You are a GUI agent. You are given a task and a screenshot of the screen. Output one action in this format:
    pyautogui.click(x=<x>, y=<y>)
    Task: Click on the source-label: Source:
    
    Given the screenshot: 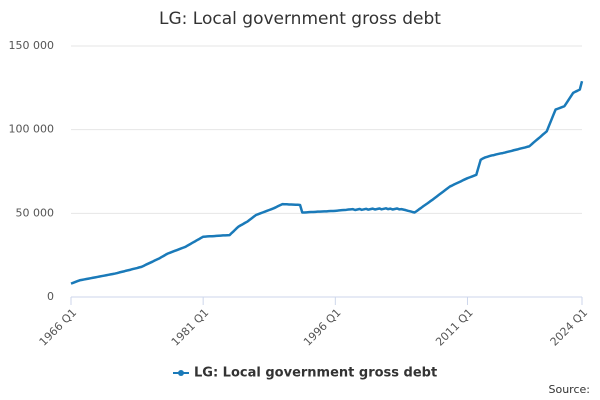 What is the action you would take?
    pyautogui.click(x=570, y=389)
    